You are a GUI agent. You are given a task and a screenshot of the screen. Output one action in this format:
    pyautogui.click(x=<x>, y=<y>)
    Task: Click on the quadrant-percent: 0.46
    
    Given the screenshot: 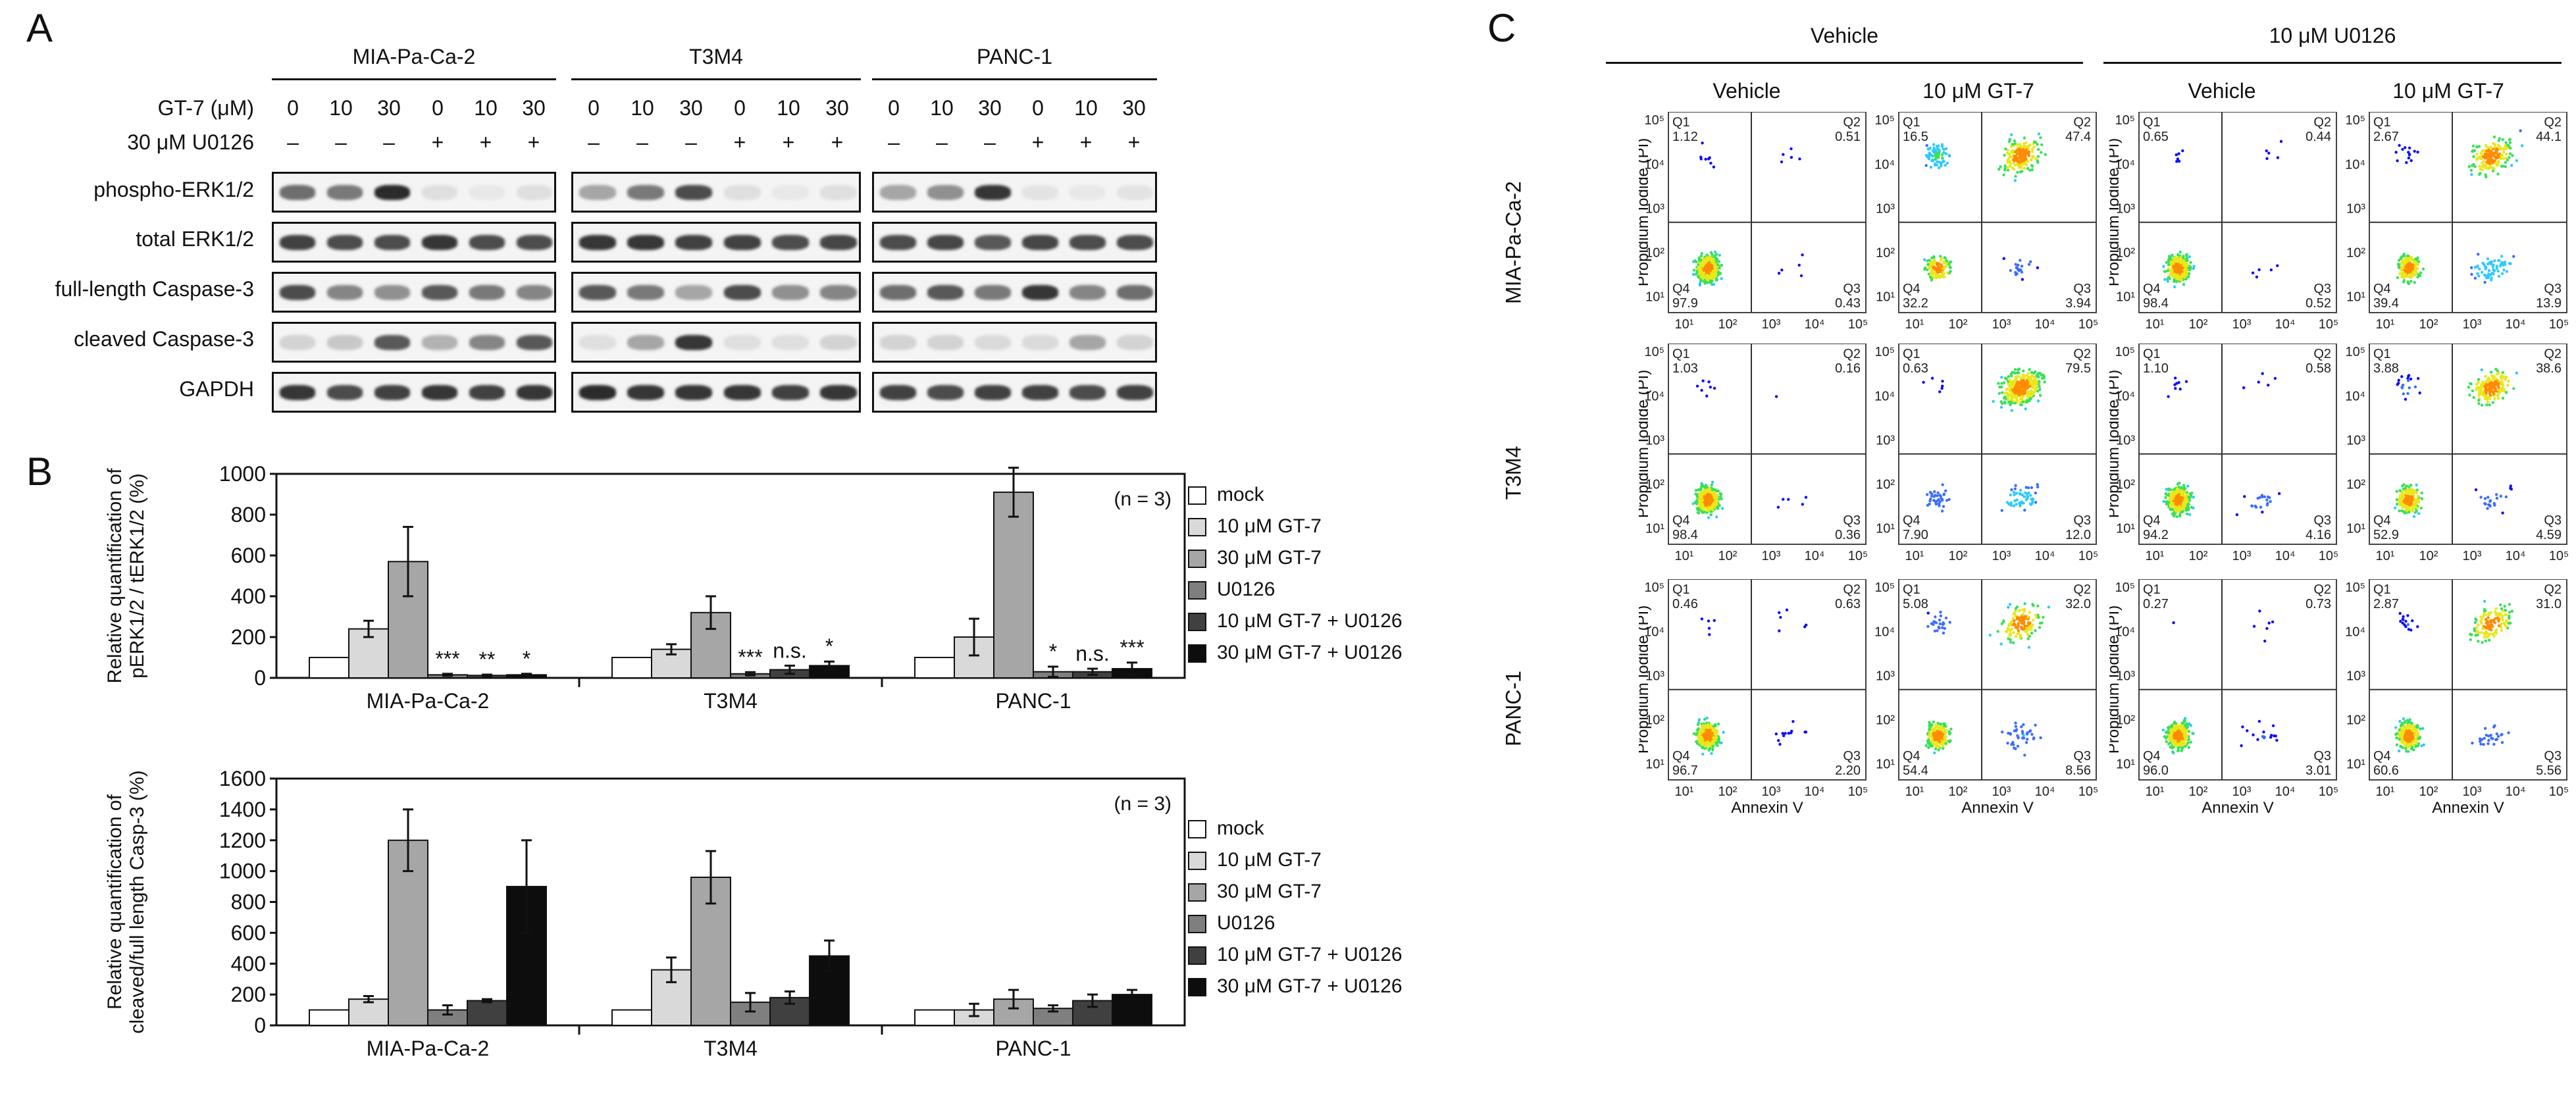 What is the action you would take?
    pyautogui.click(x=1685, y=604)
    